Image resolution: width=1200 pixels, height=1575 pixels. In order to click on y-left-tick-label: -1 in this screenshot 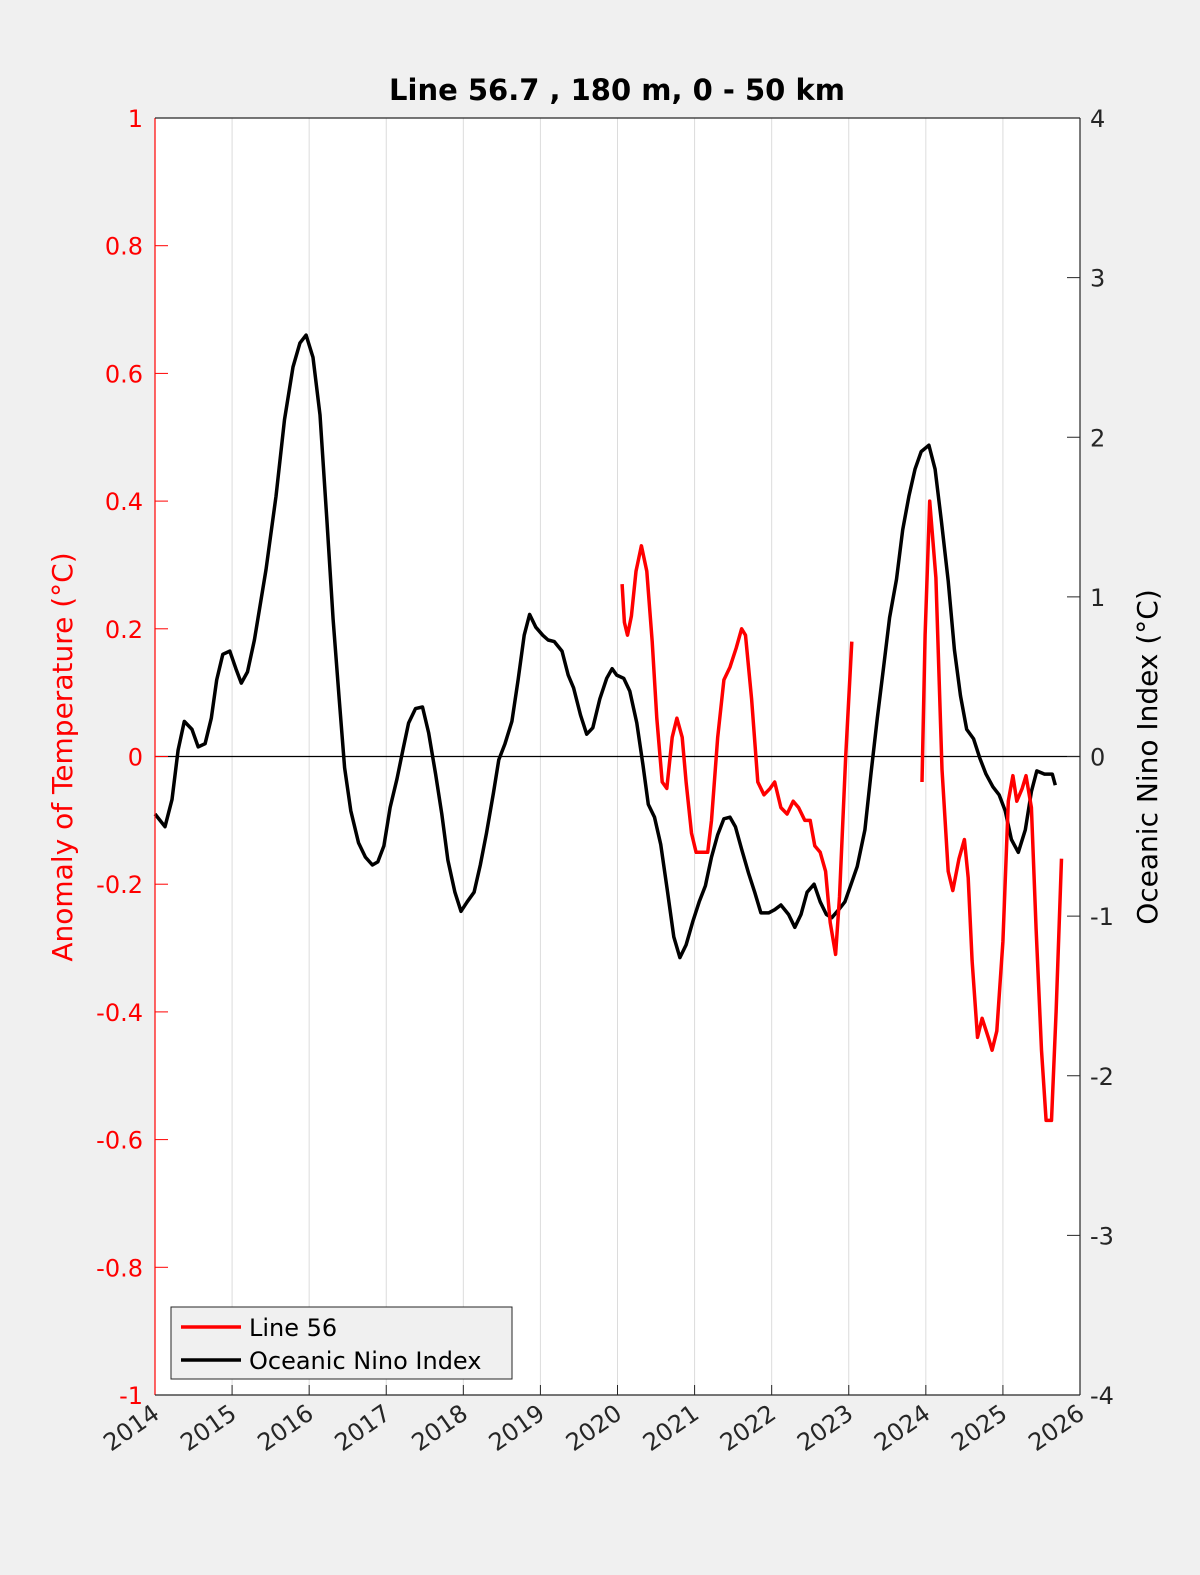, I will do `click(131, 1396)`.